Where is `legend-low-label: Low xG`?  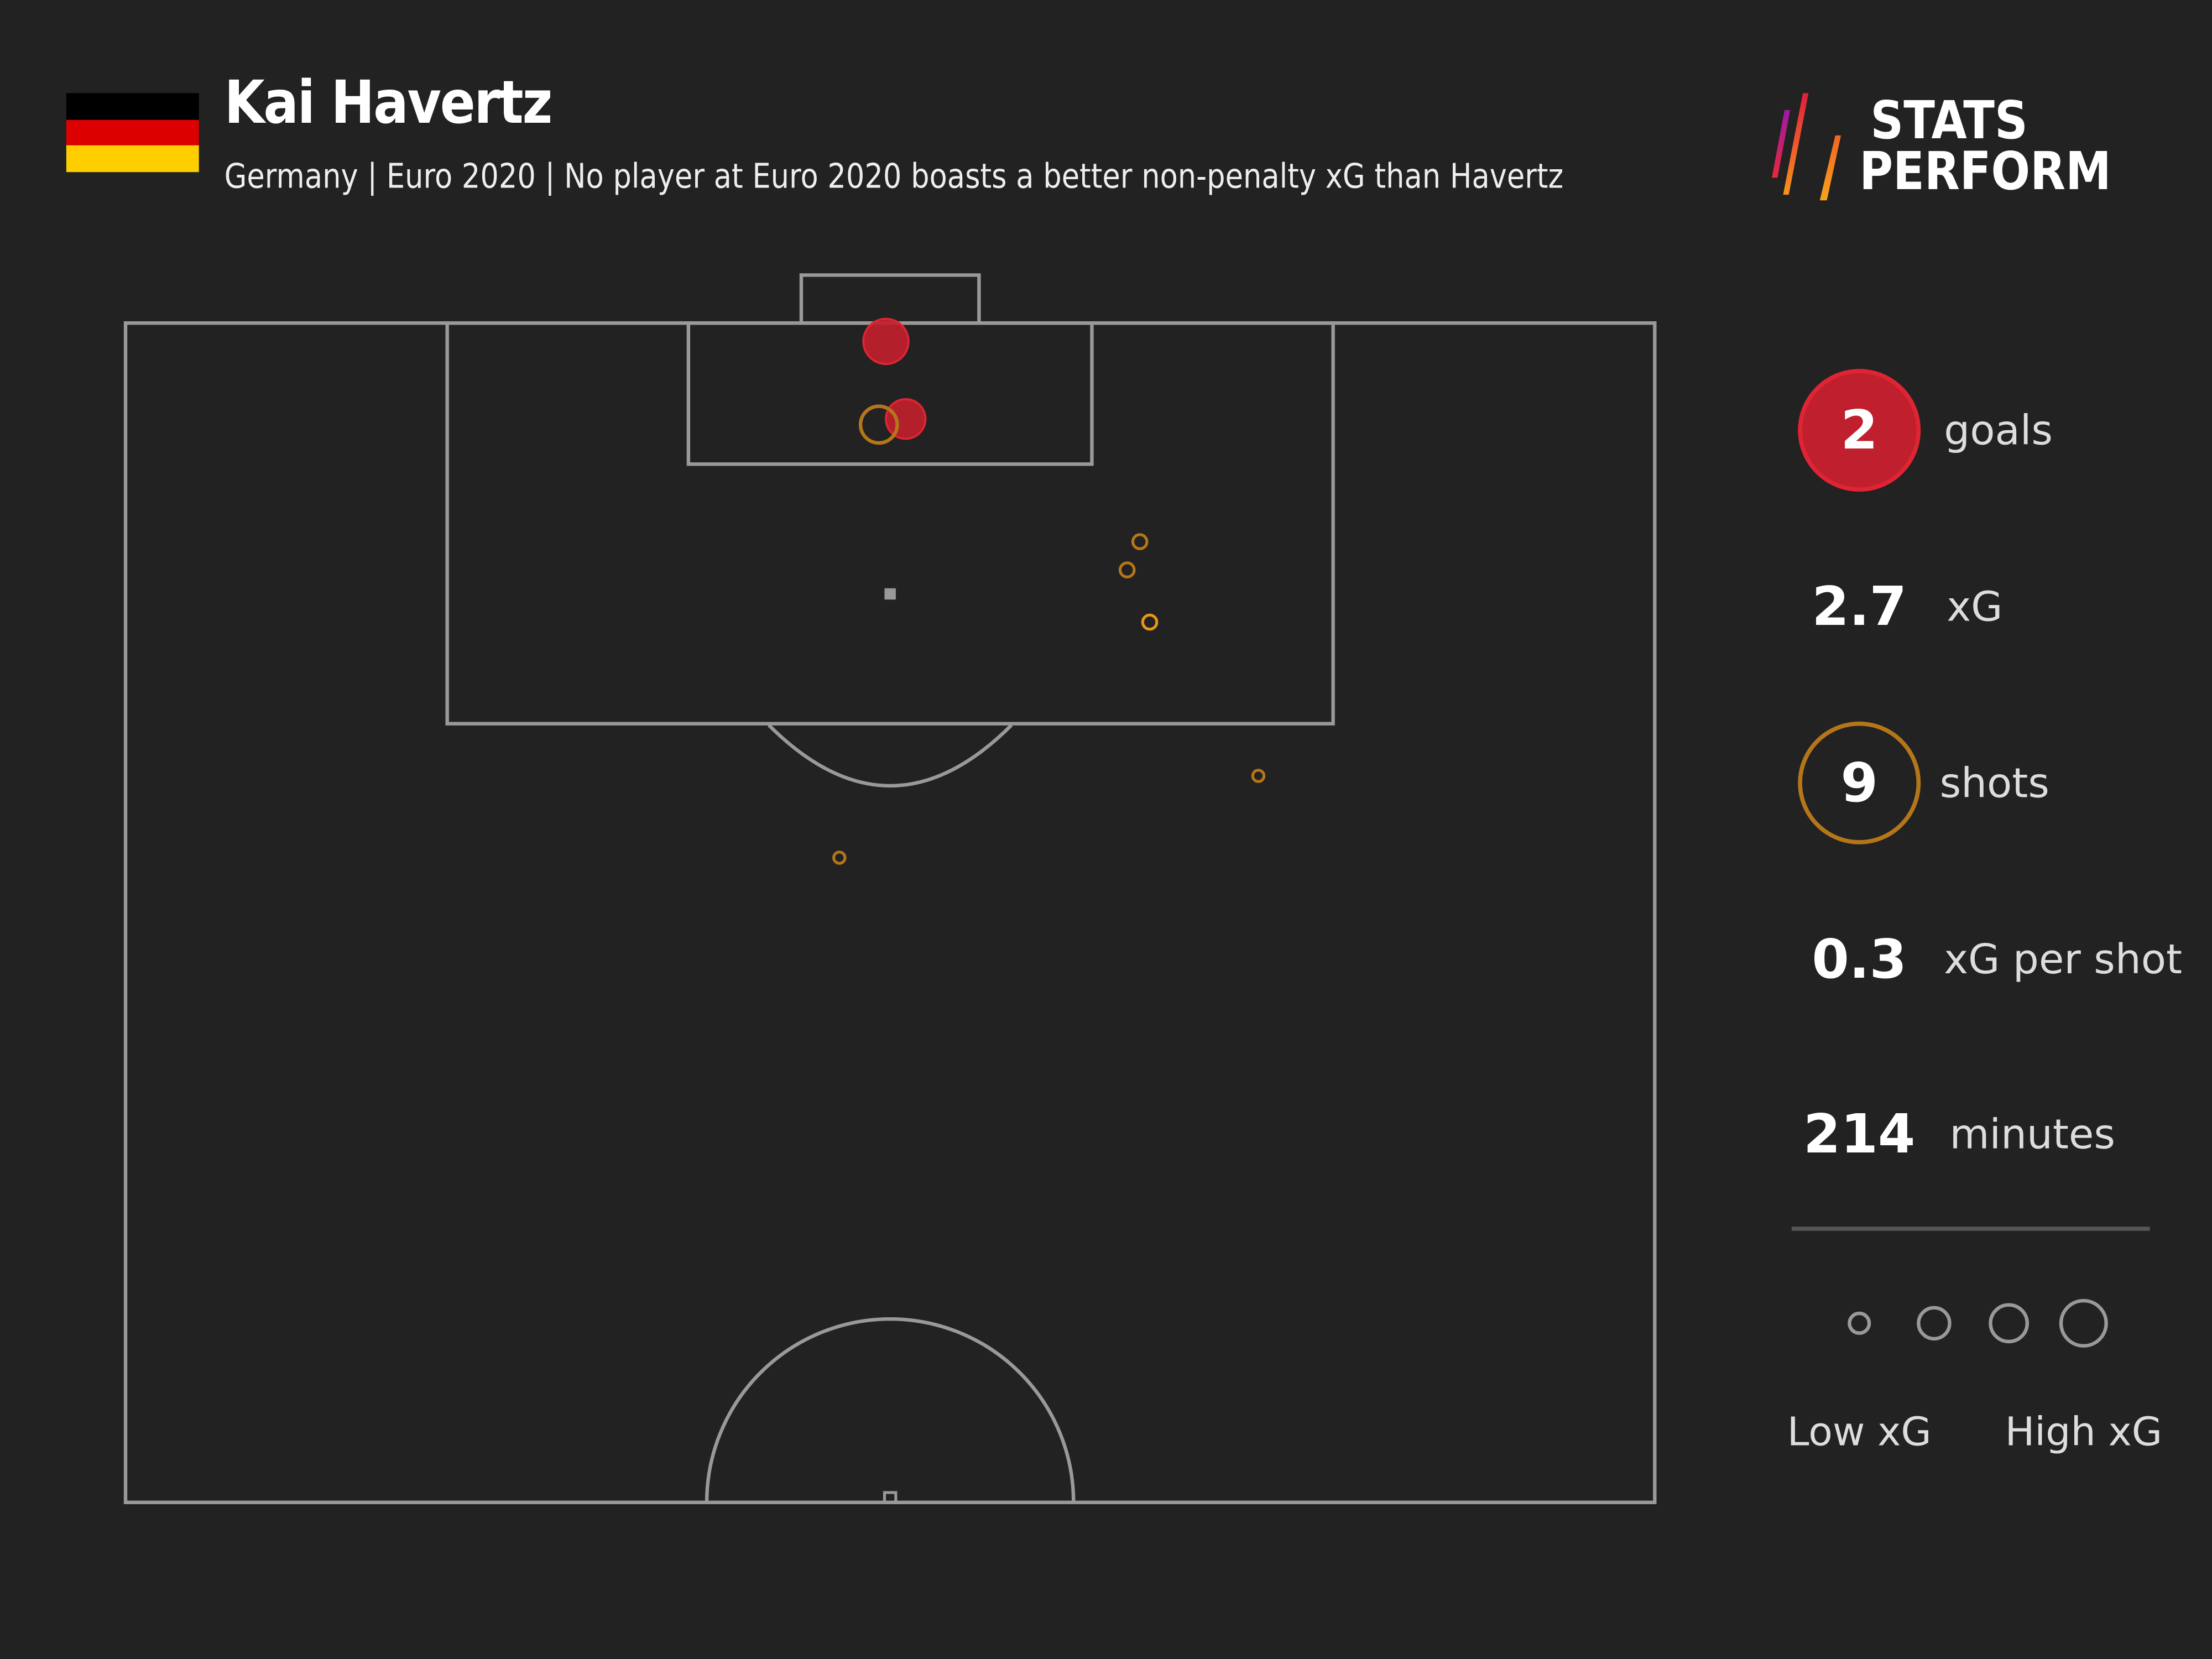
legend-low-label: Low xG is located at coordinates (1860, 1432).